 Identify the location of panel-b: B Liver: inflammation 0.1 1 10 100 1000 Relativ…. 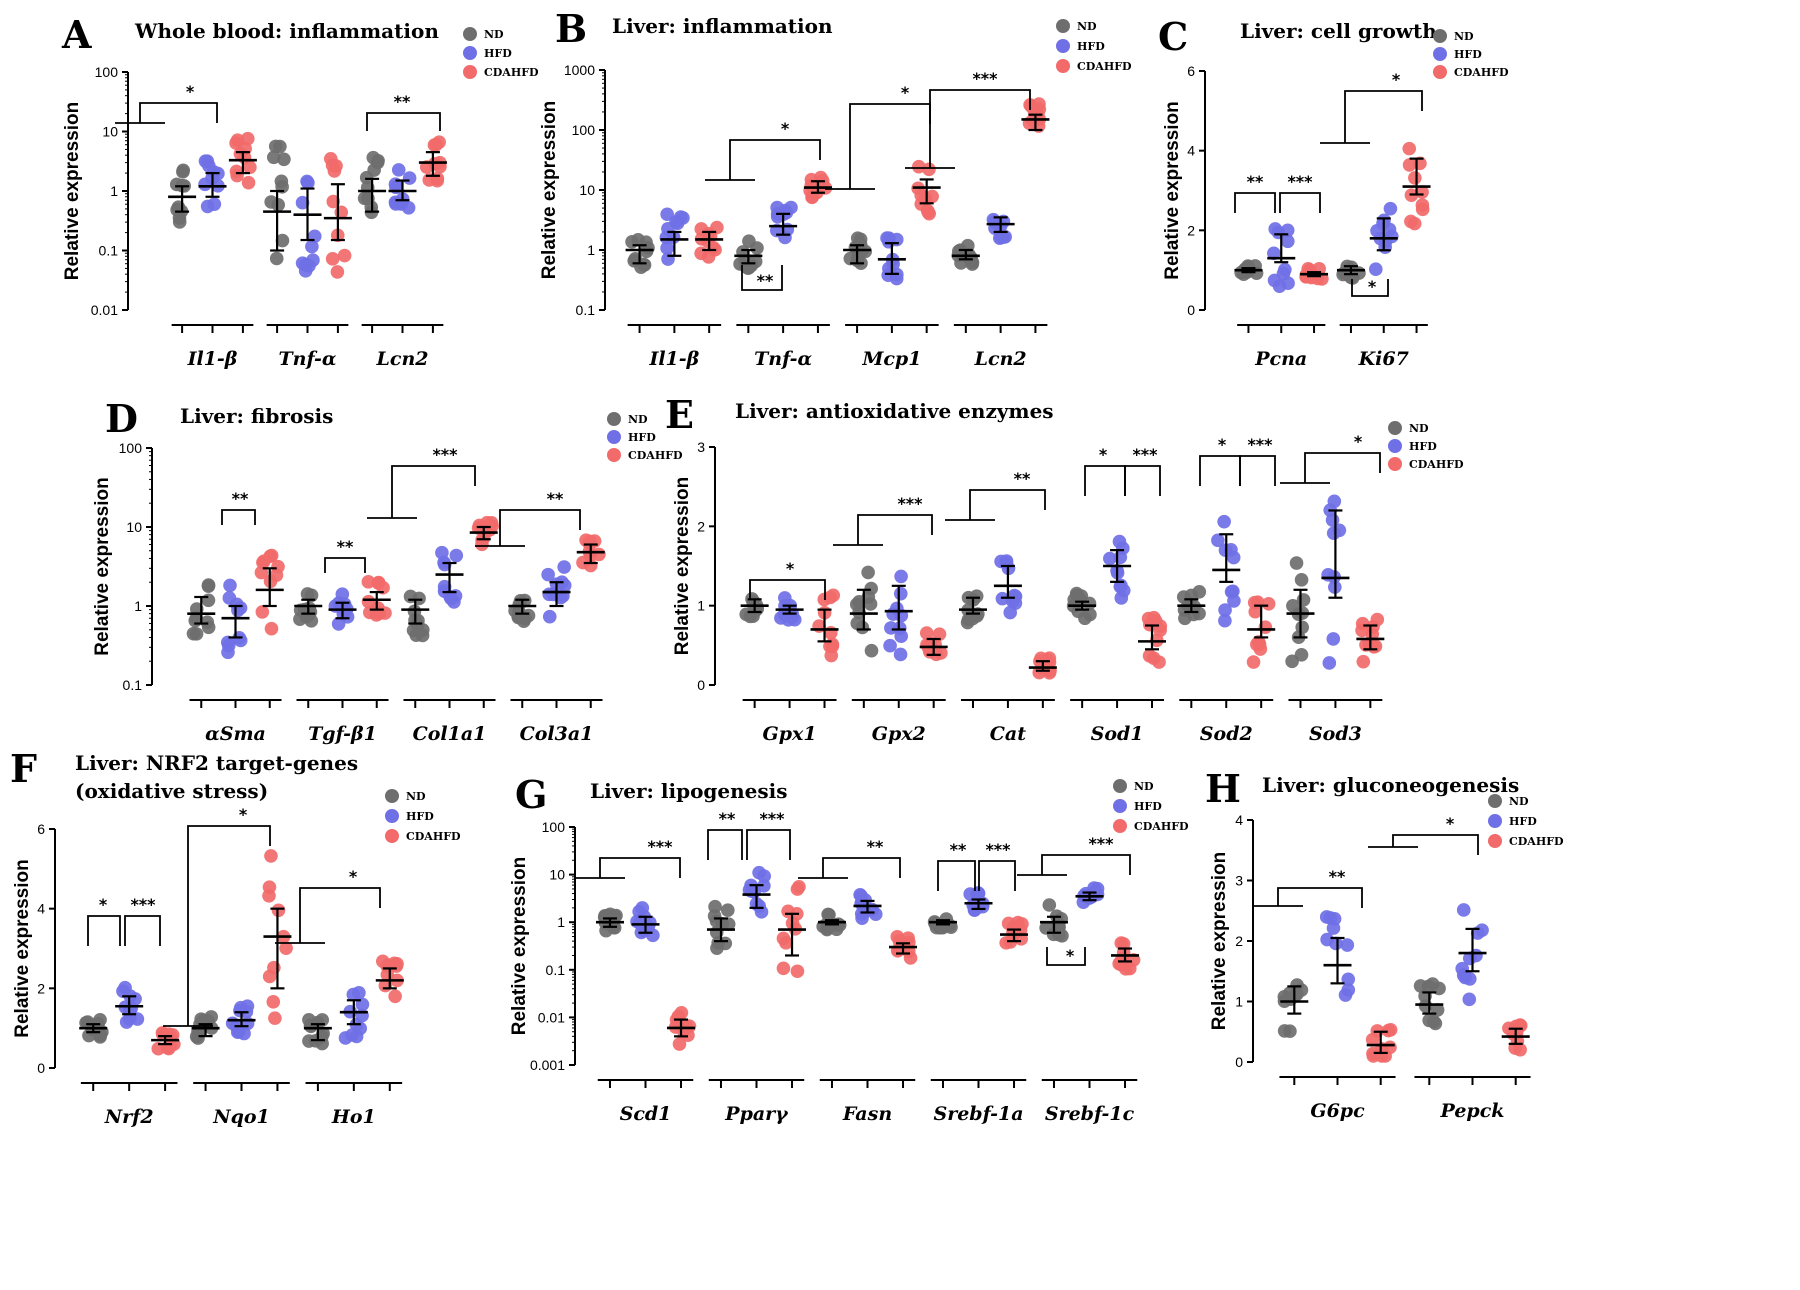
(835, 188).